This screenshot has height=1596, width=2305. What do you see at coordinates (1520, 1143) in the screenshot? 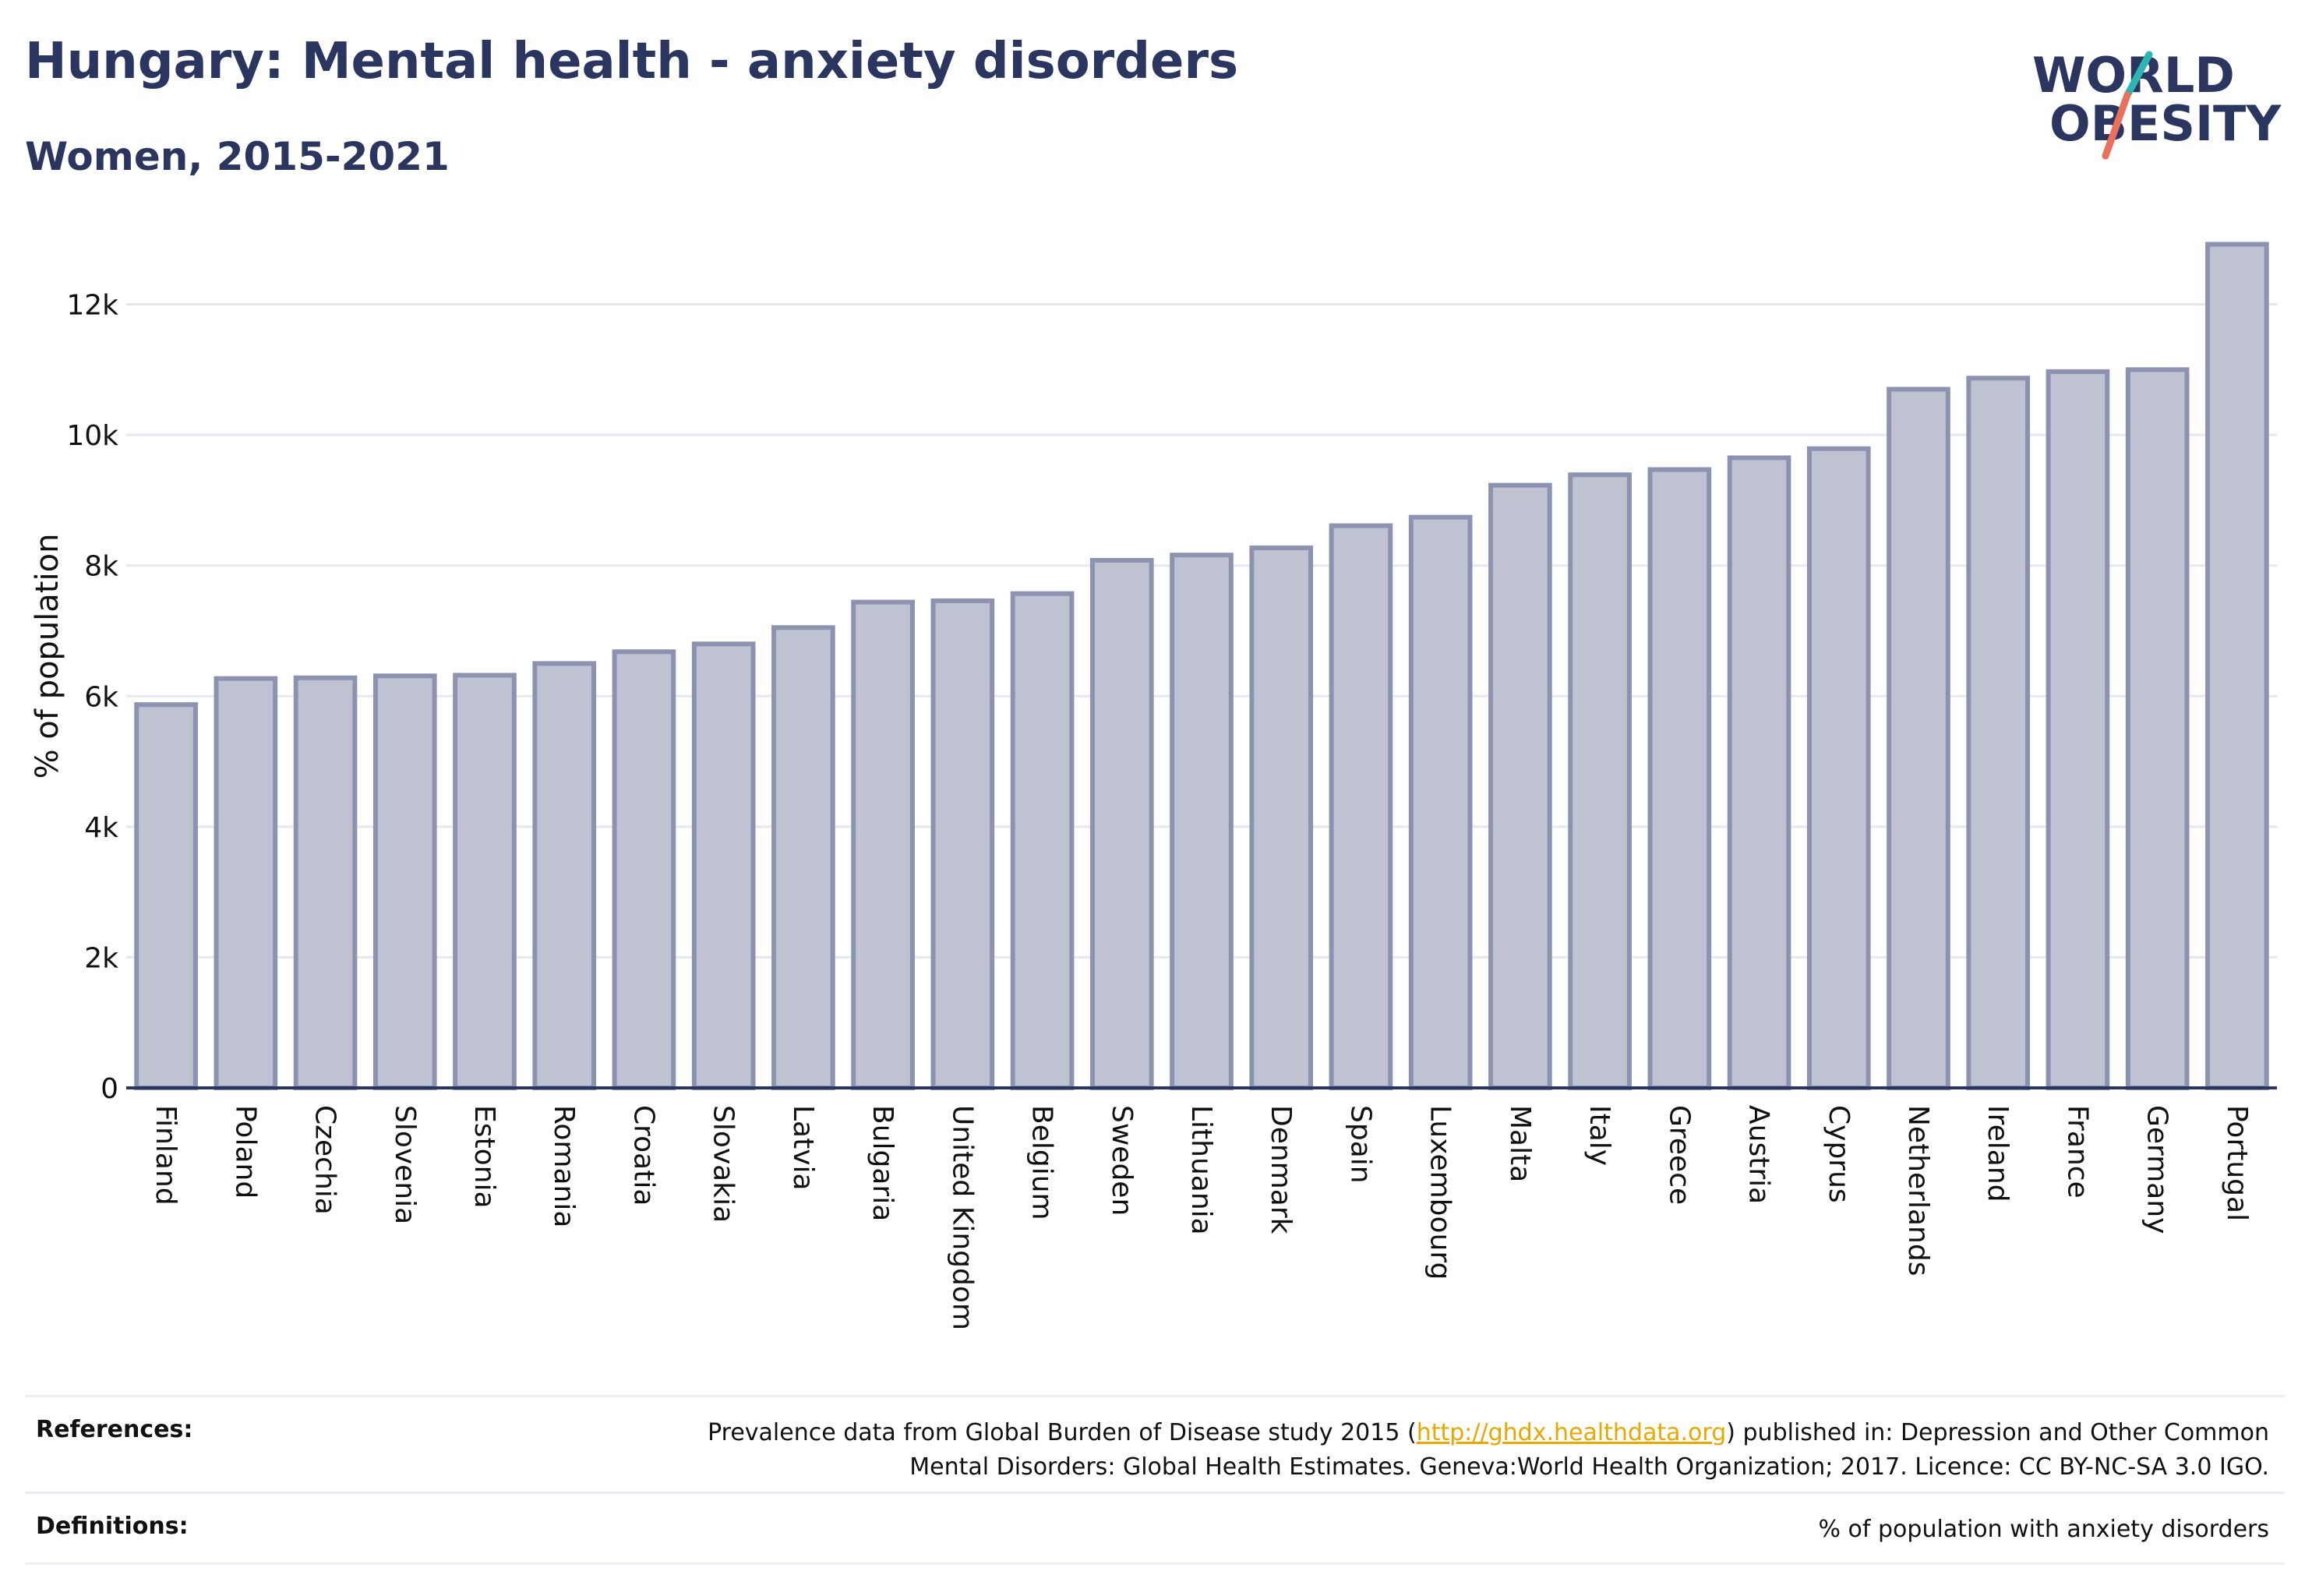
I see `x-tick-label: Malta` at bounding box center [1520, 1143].